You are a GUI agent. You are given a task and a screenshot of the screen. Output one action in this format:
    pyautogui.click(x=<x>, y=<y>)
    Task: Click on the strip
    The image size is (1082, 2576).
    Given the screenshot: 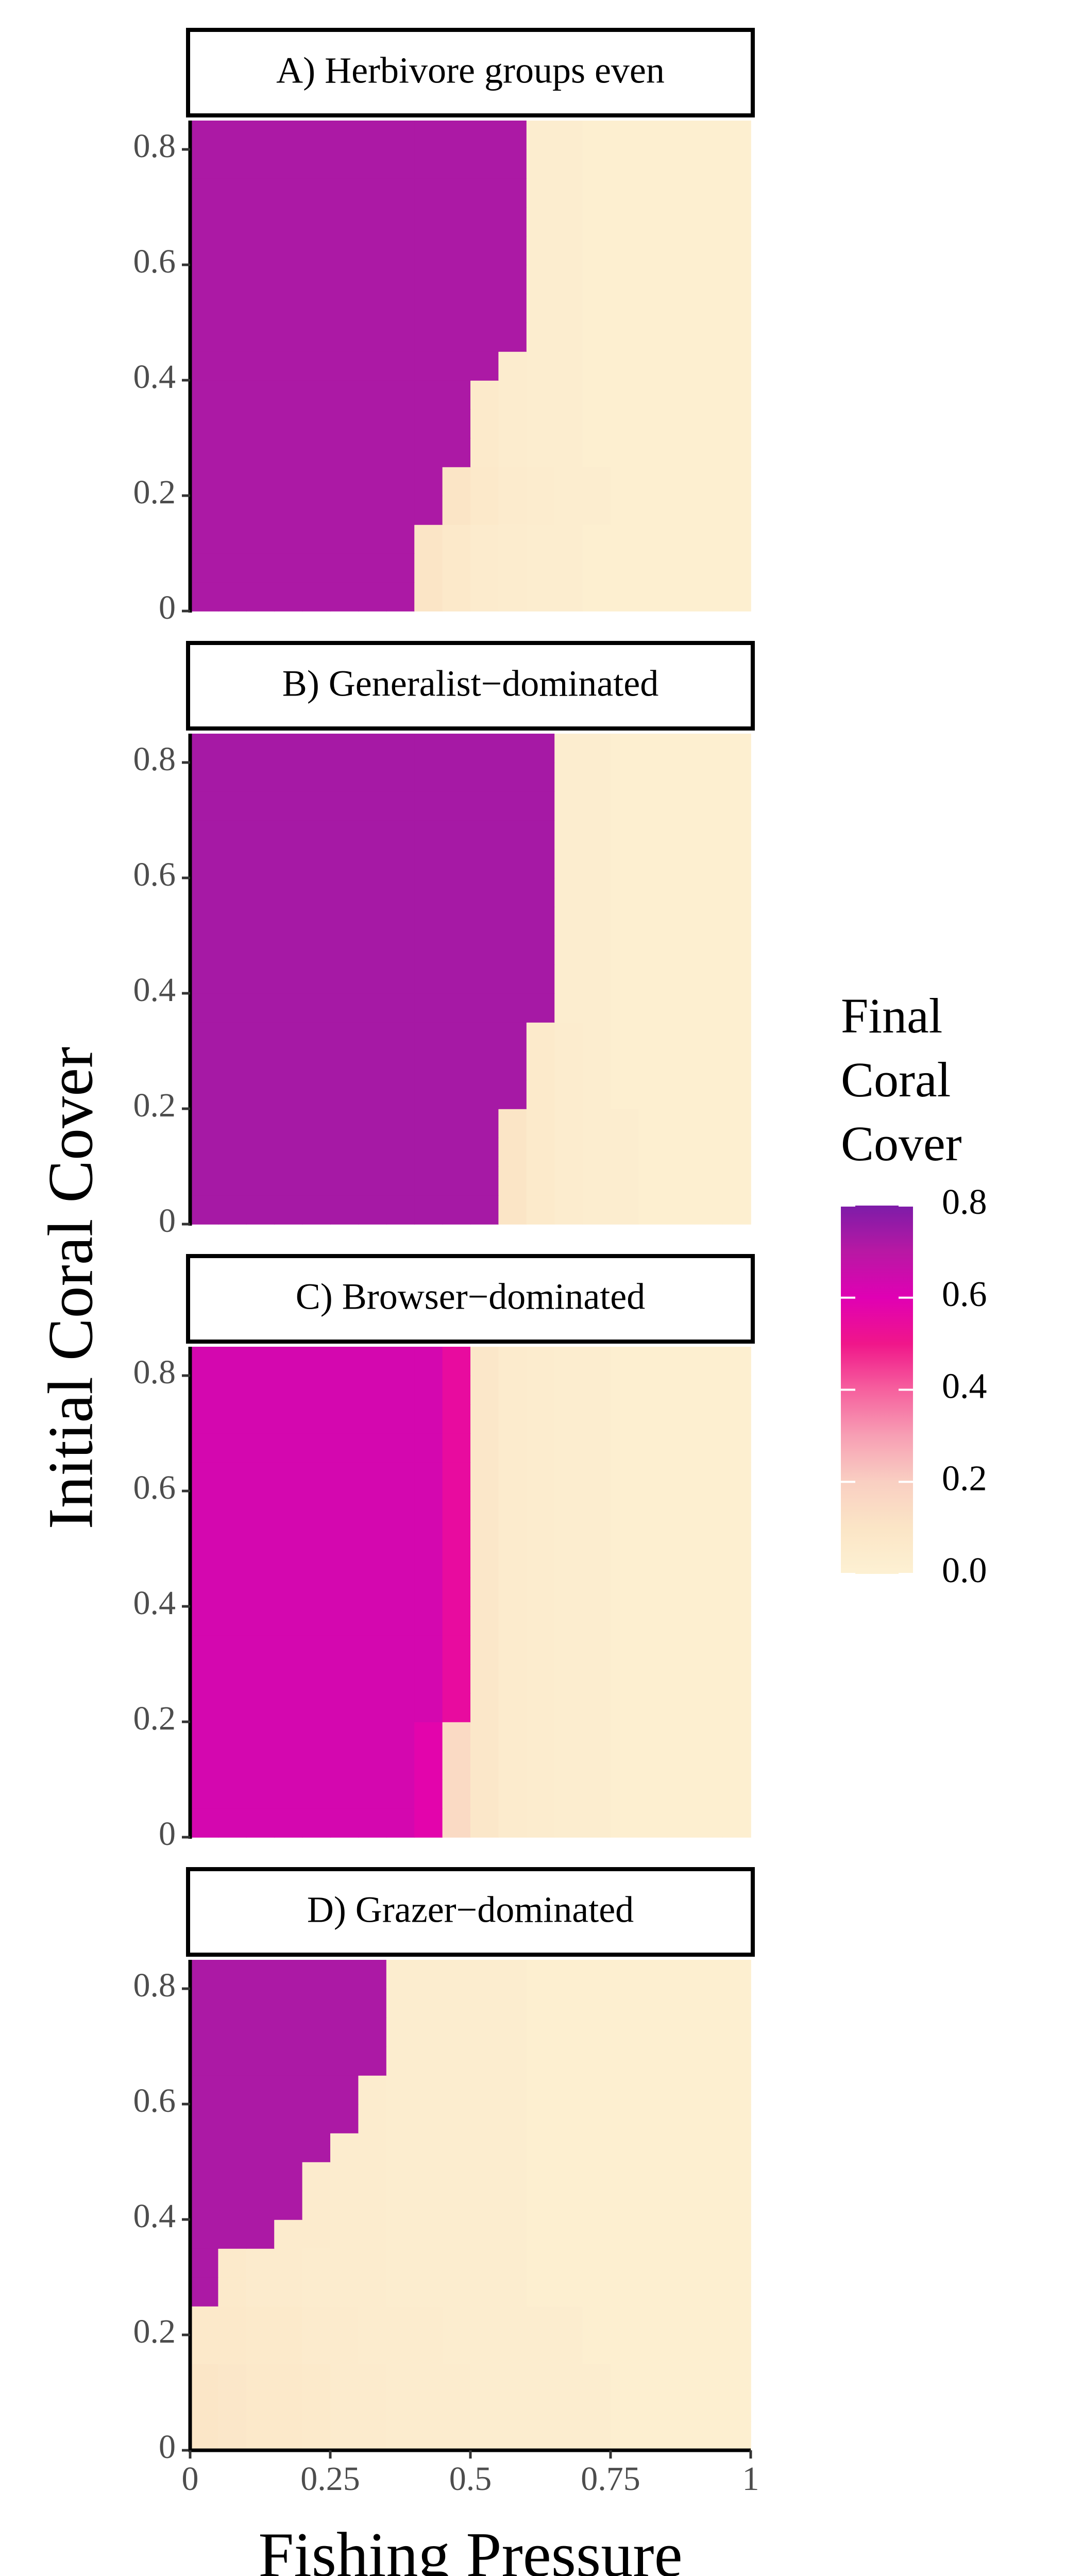 What is the action you would take?
    pyautogui.click(x=470, y=686)
    